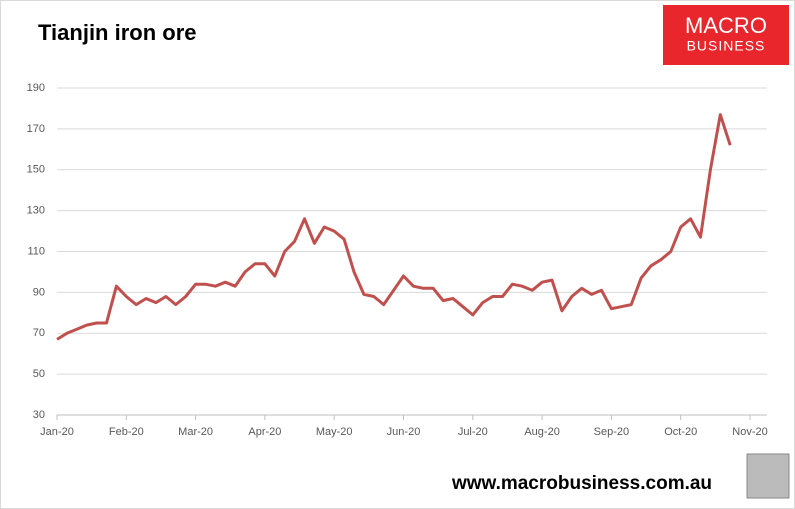 The width and height of the screenshot is (795, 509). What do you see at coordinates (581, 483) in the screenshot?
I see `footer-url: www.macrobusiness.com.au` at bounding box center [581, 483].